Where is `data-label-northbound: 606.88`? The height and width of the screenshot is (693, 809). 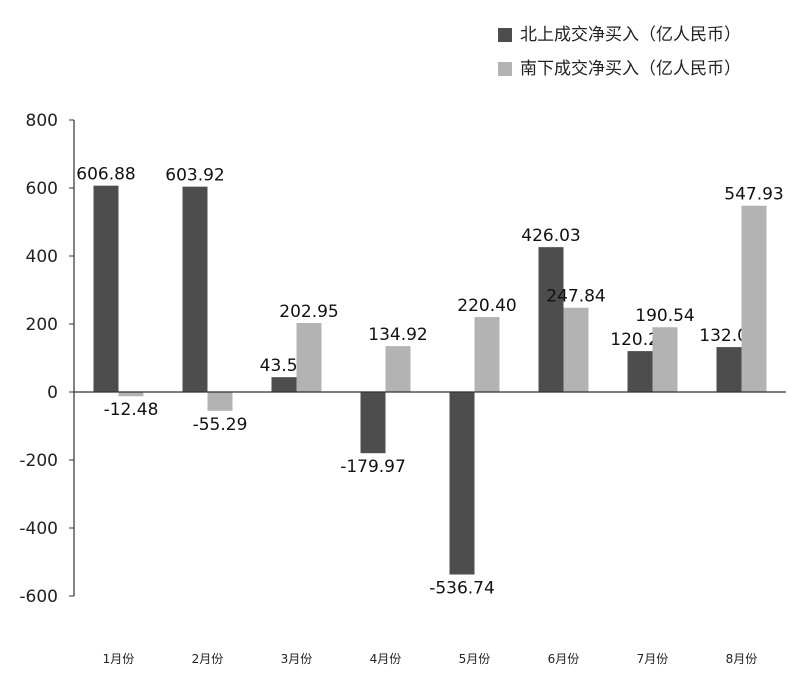 data-label-northbound: 606.88 is located at coordinates (105, 175).